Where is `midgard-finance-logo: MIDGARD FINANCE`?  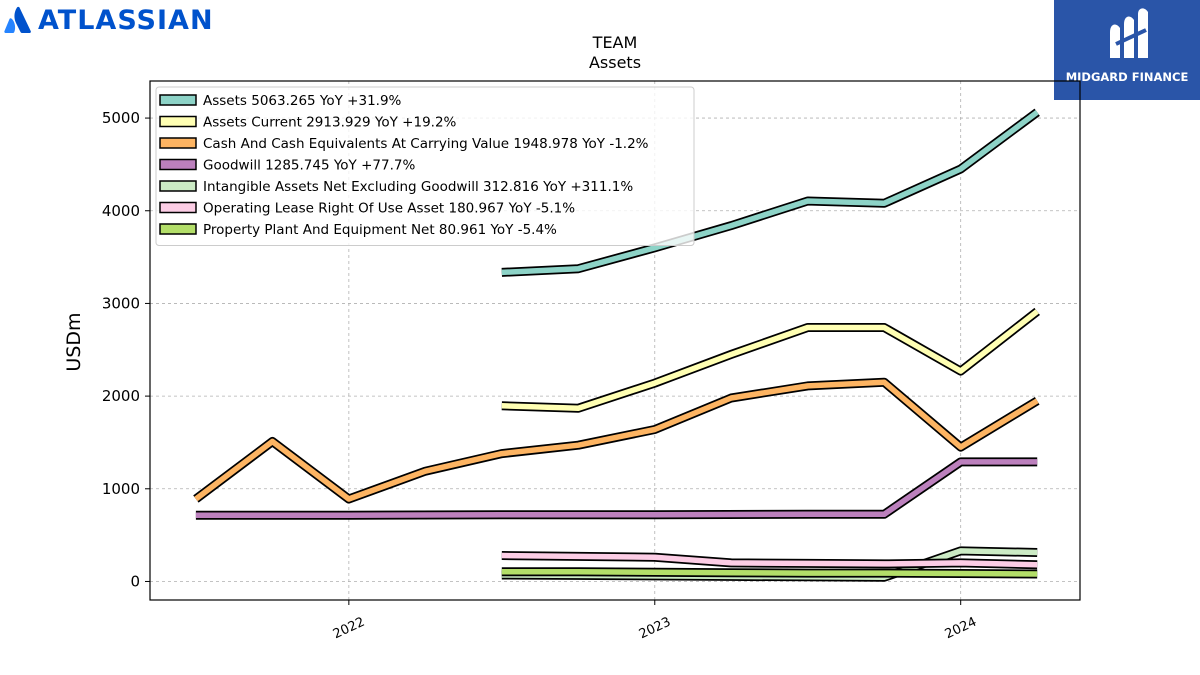
midgard-finance-logo: MIDGARD FINANCE is located at coordinates (1127, 50).